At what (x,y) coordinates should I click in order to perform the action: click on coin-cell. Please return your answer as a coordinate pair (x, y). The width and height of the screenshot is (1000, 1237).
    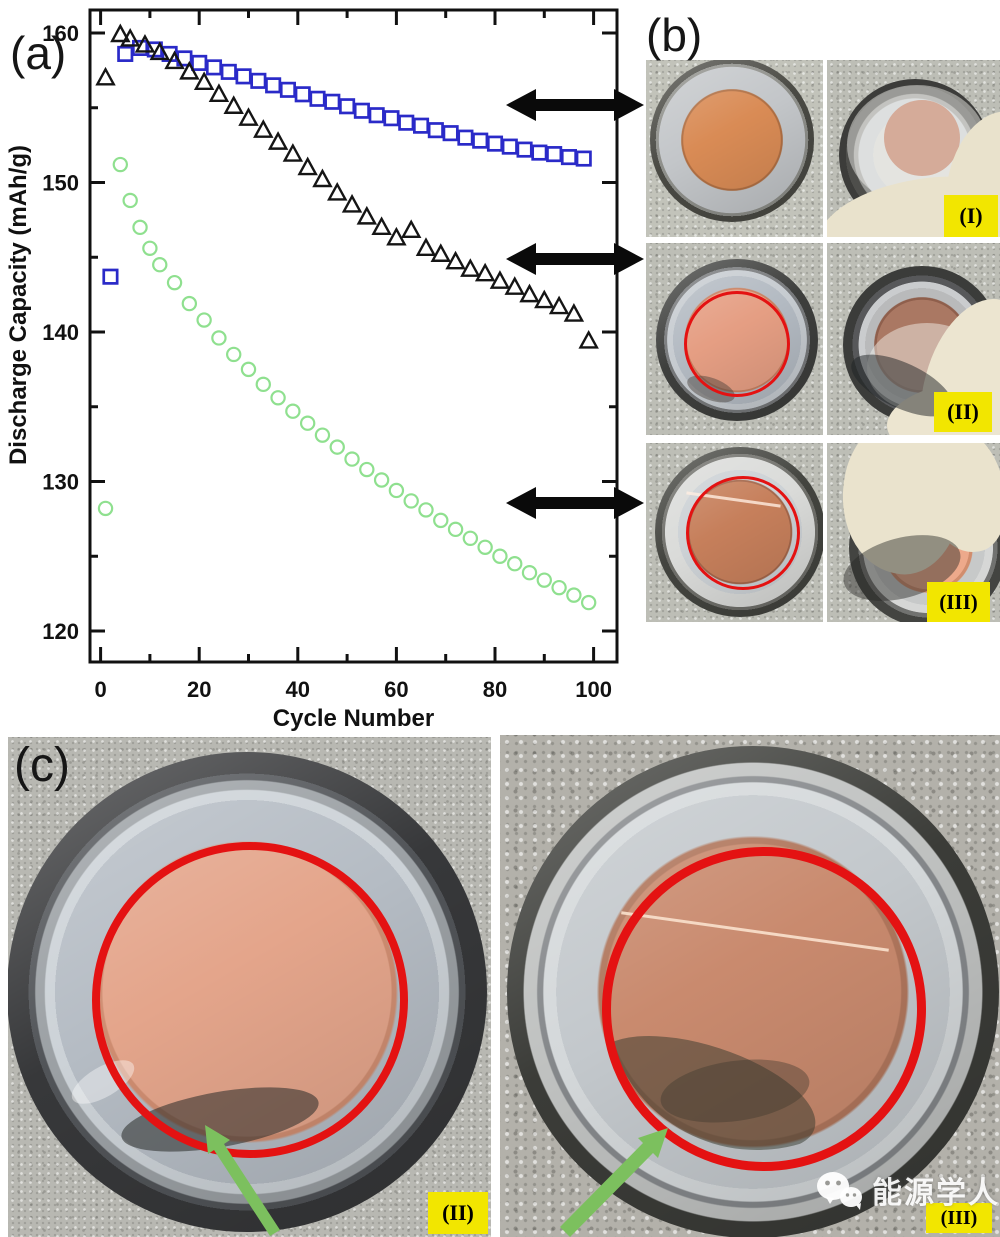
    Looking at the image, I should click on (732, 141).